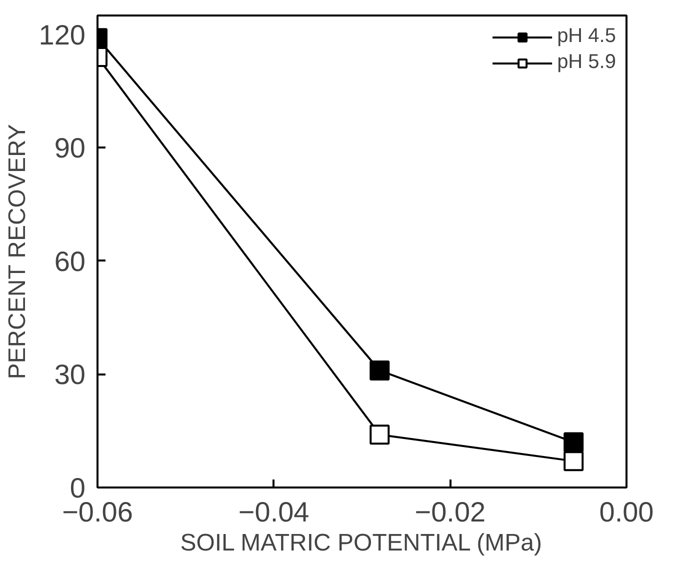 This screenshot has width=676, height=577. I want to click on legend-label: pH 4.5, so click(586, 36).